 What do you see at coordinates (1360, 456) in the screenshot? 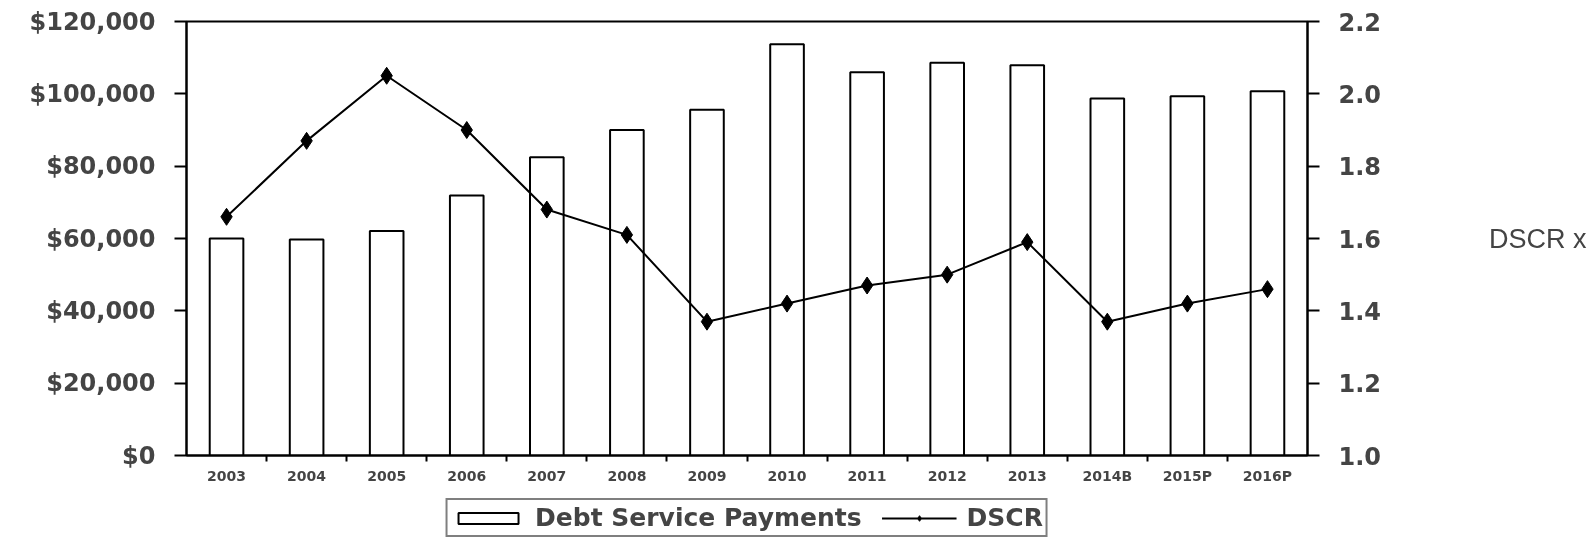
I see `y2-tick-label: 1.0` at bounding box center [1360, 456].